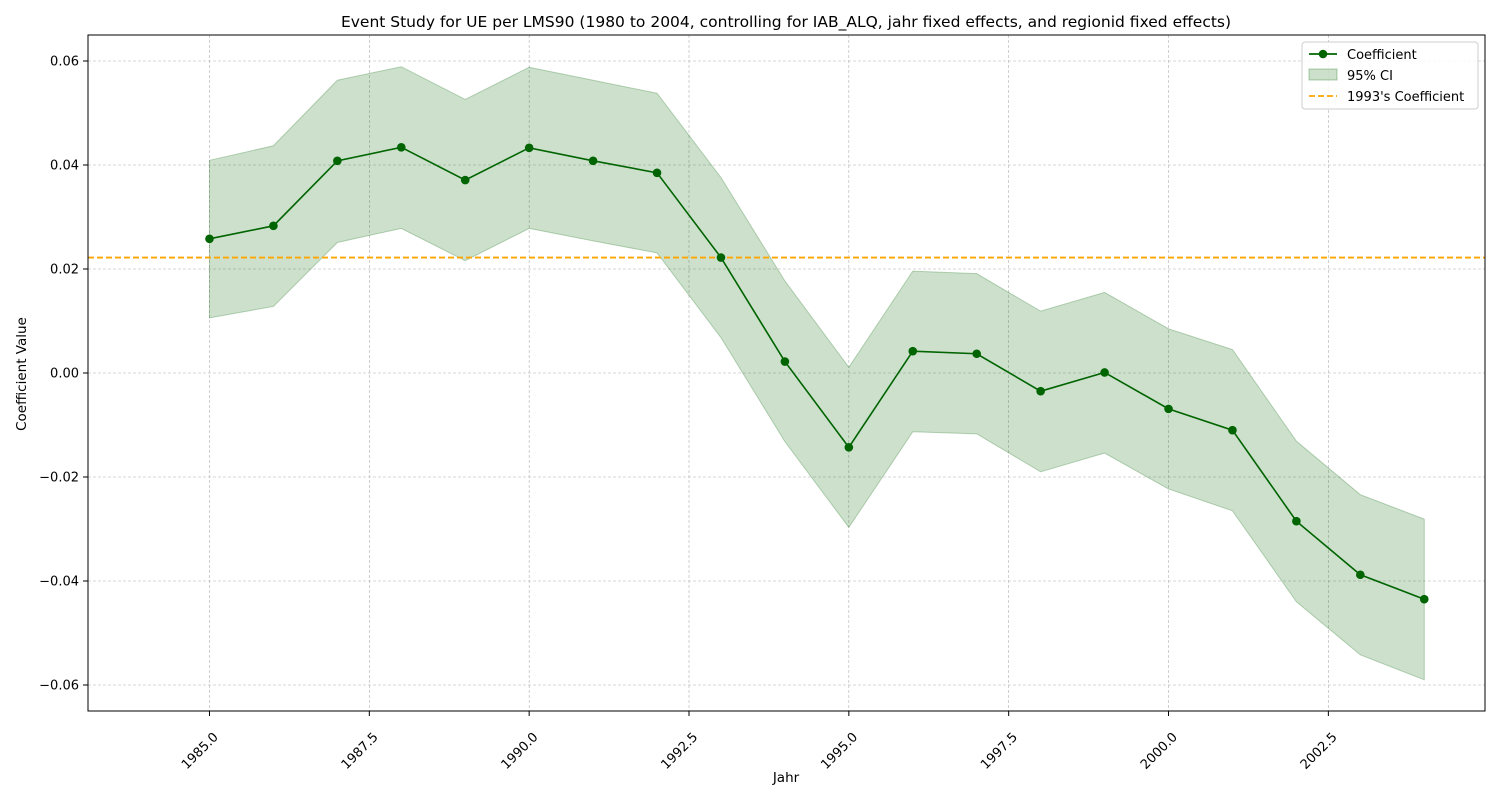 The image size is (1500, 800). Describe the element at coordinates (1382, 55) in the screenshot. I see `legend-coefficient-label: Coefficient` at that location.